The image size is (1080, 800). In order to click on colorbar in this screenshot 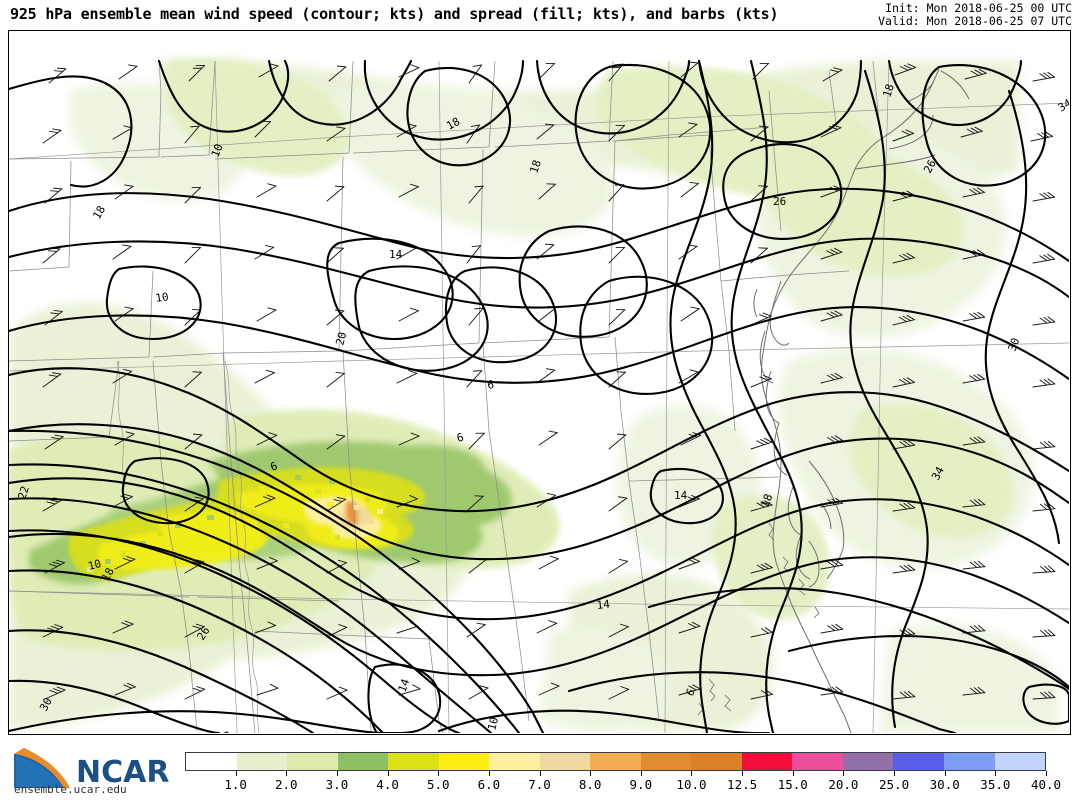, I will do `click(615, 761)`.